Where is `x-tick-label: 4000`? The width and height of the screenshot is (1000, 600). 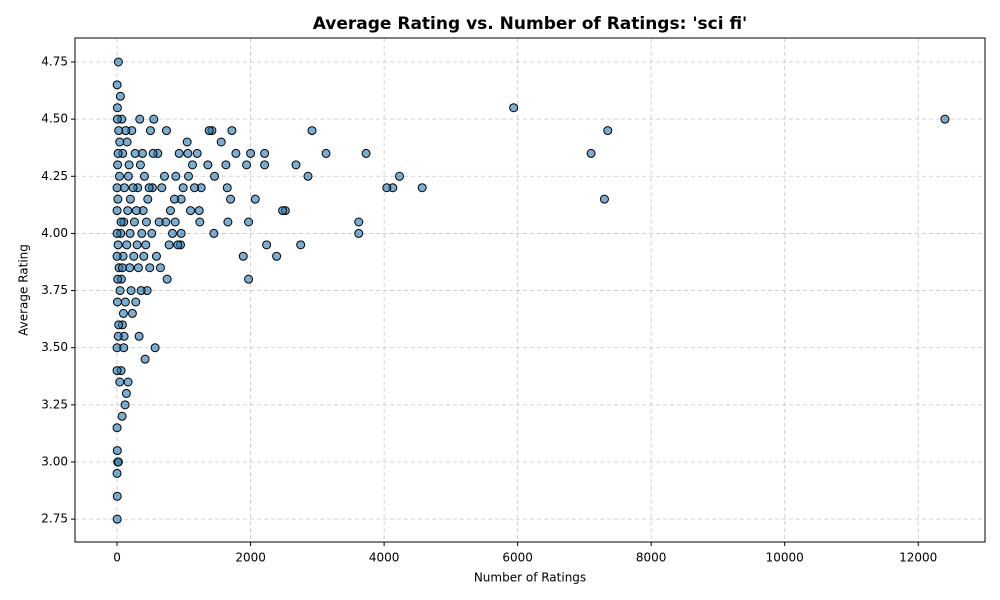
x-tick-label: 4000 is located at coordinates (384, 558).